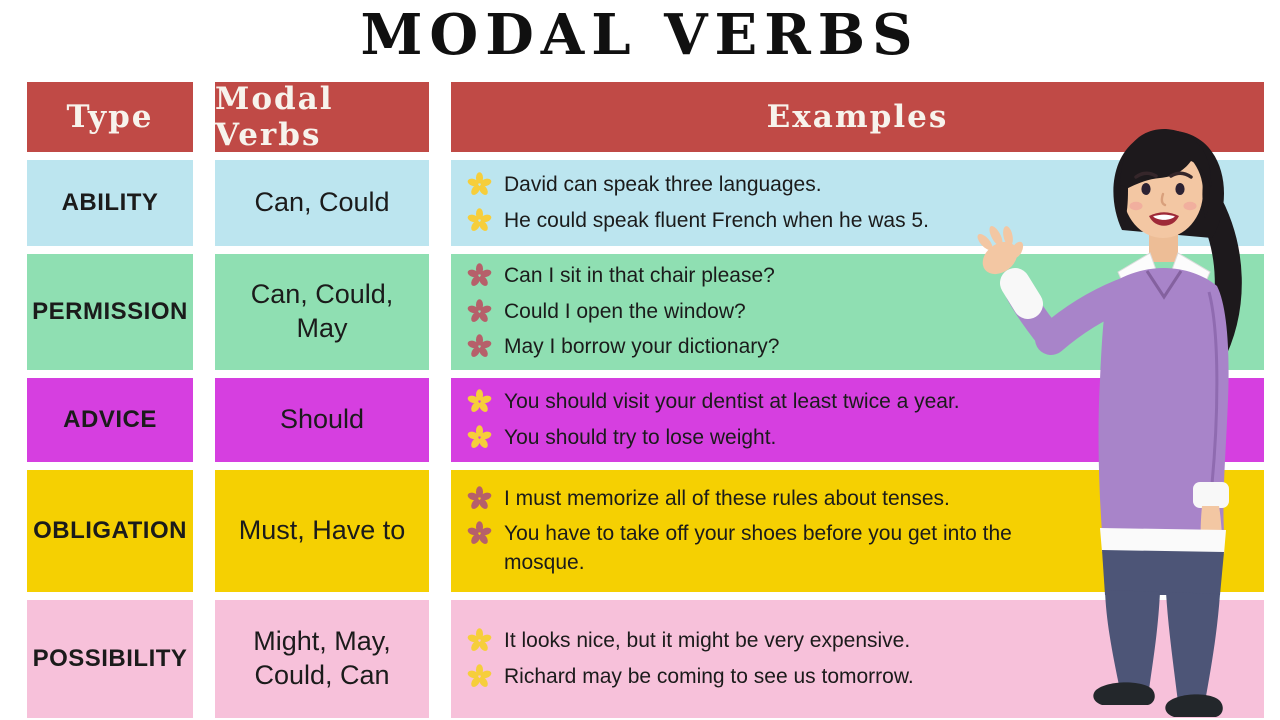  What do you see at coordinates (640, 437) in the screenshot?
I see `example-text: You should try to lose weight.` at bounding box center [640, 437].